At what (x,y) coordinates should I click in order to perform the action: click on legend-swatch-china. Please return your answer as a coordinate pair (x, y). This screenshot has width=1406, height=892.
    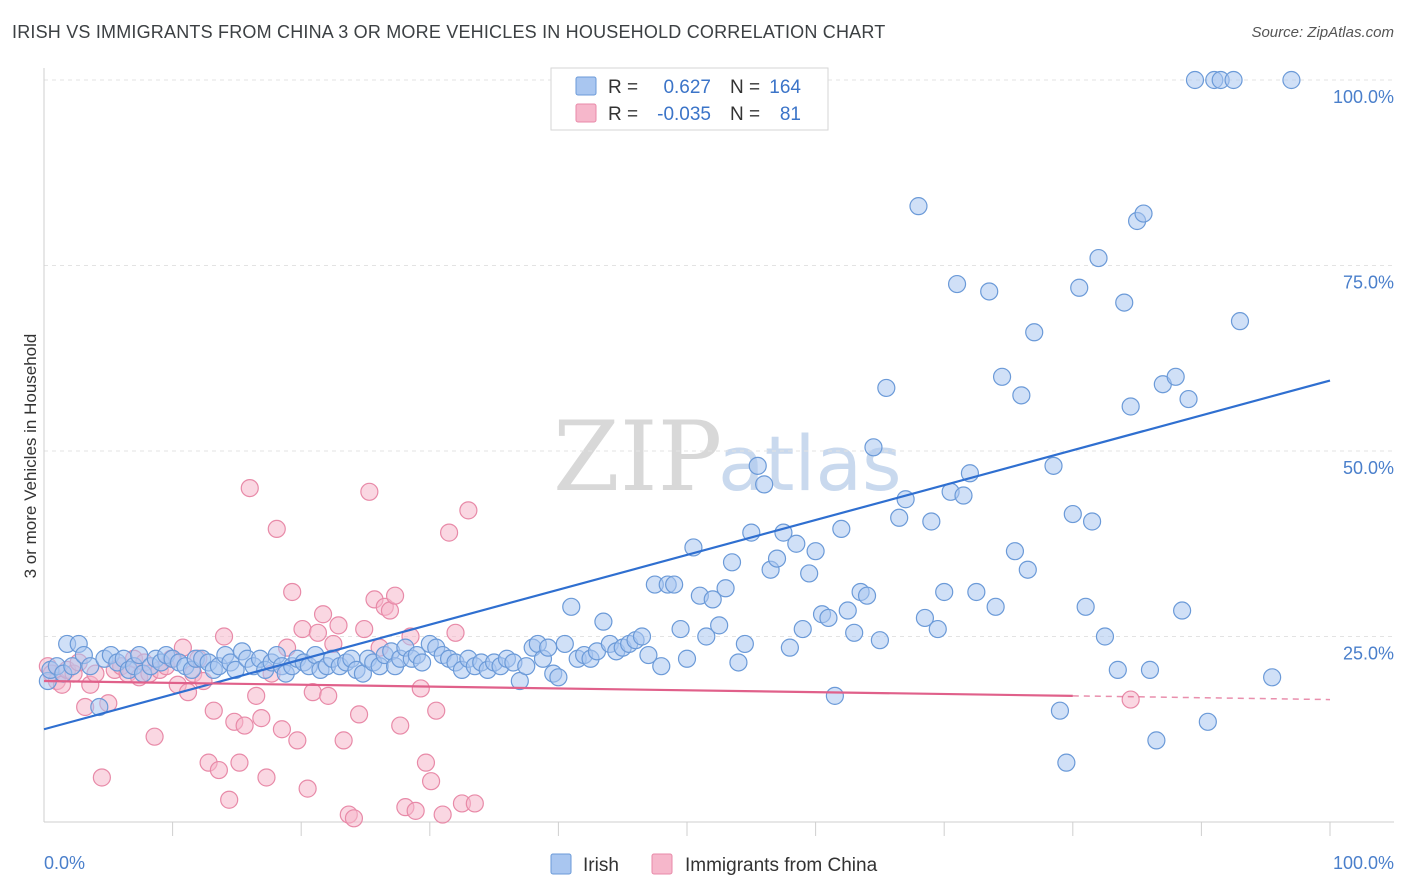
    Looking at the image, I should click on (586, 113).